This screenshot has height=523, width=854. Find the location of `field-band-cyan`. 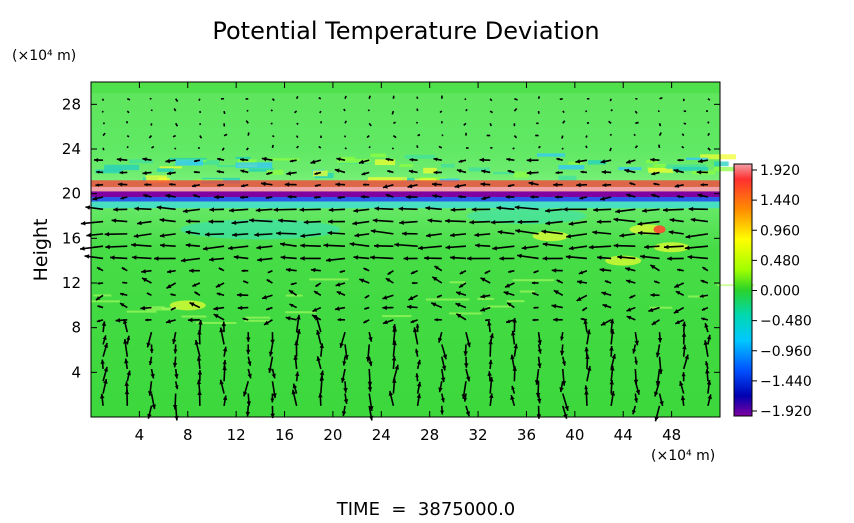

field-band-cyan is located at coordinates (405, 204).